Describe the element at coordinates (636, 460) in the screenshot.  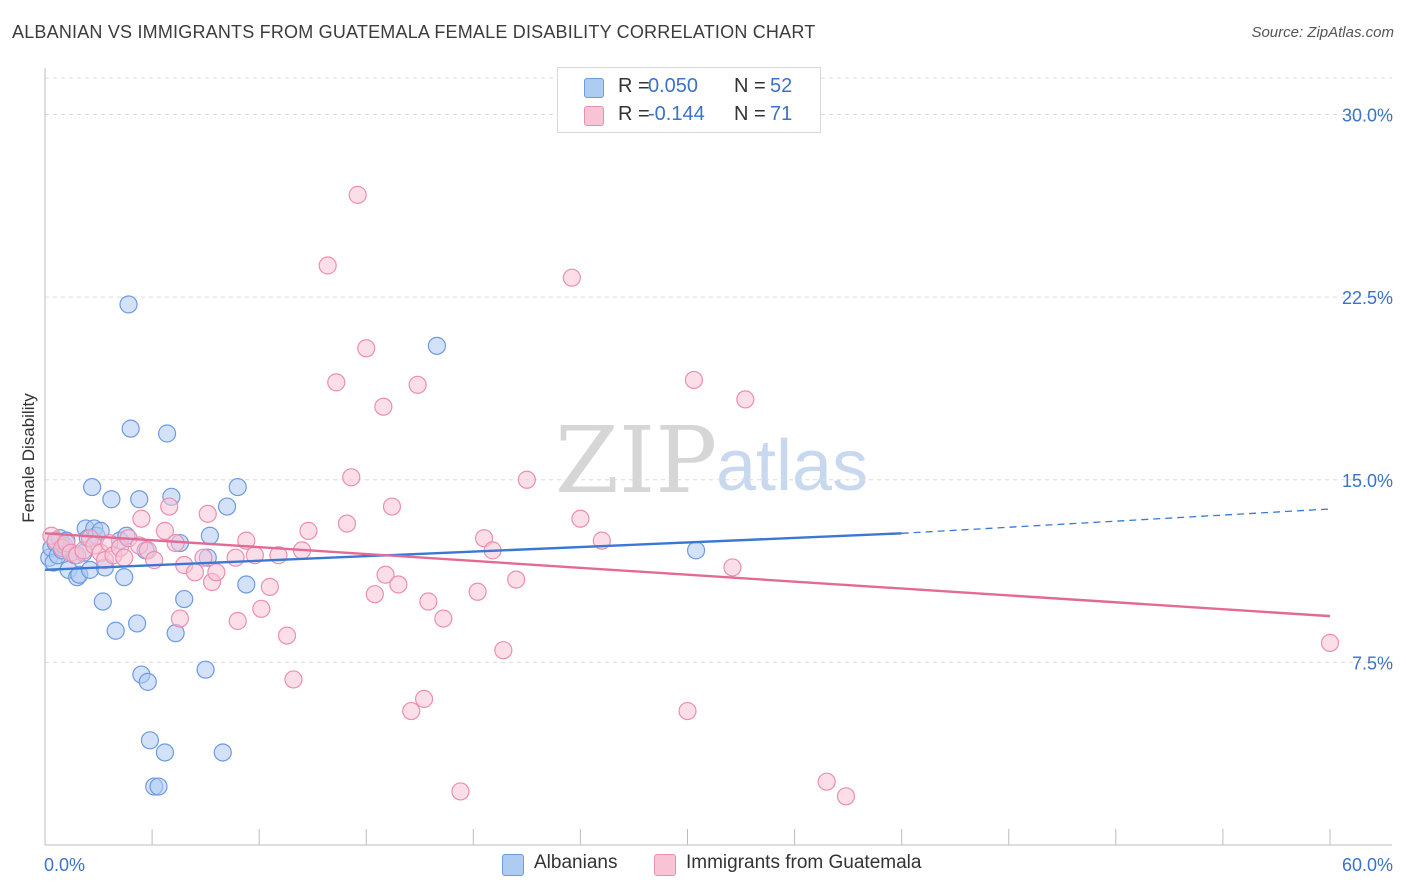
I see `watermark-zip: ZIP` at that location.